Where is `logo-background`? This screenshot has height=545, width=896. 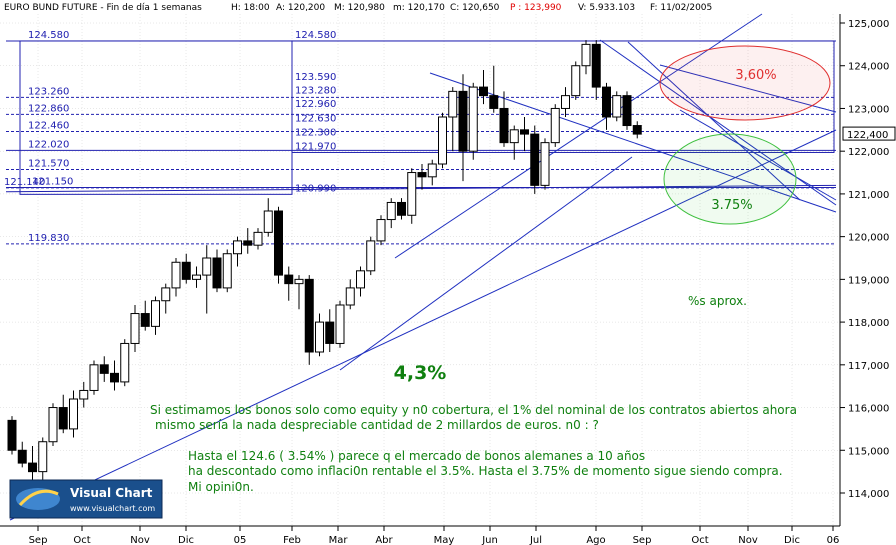
logo-background is located at coordinates (86, 499).